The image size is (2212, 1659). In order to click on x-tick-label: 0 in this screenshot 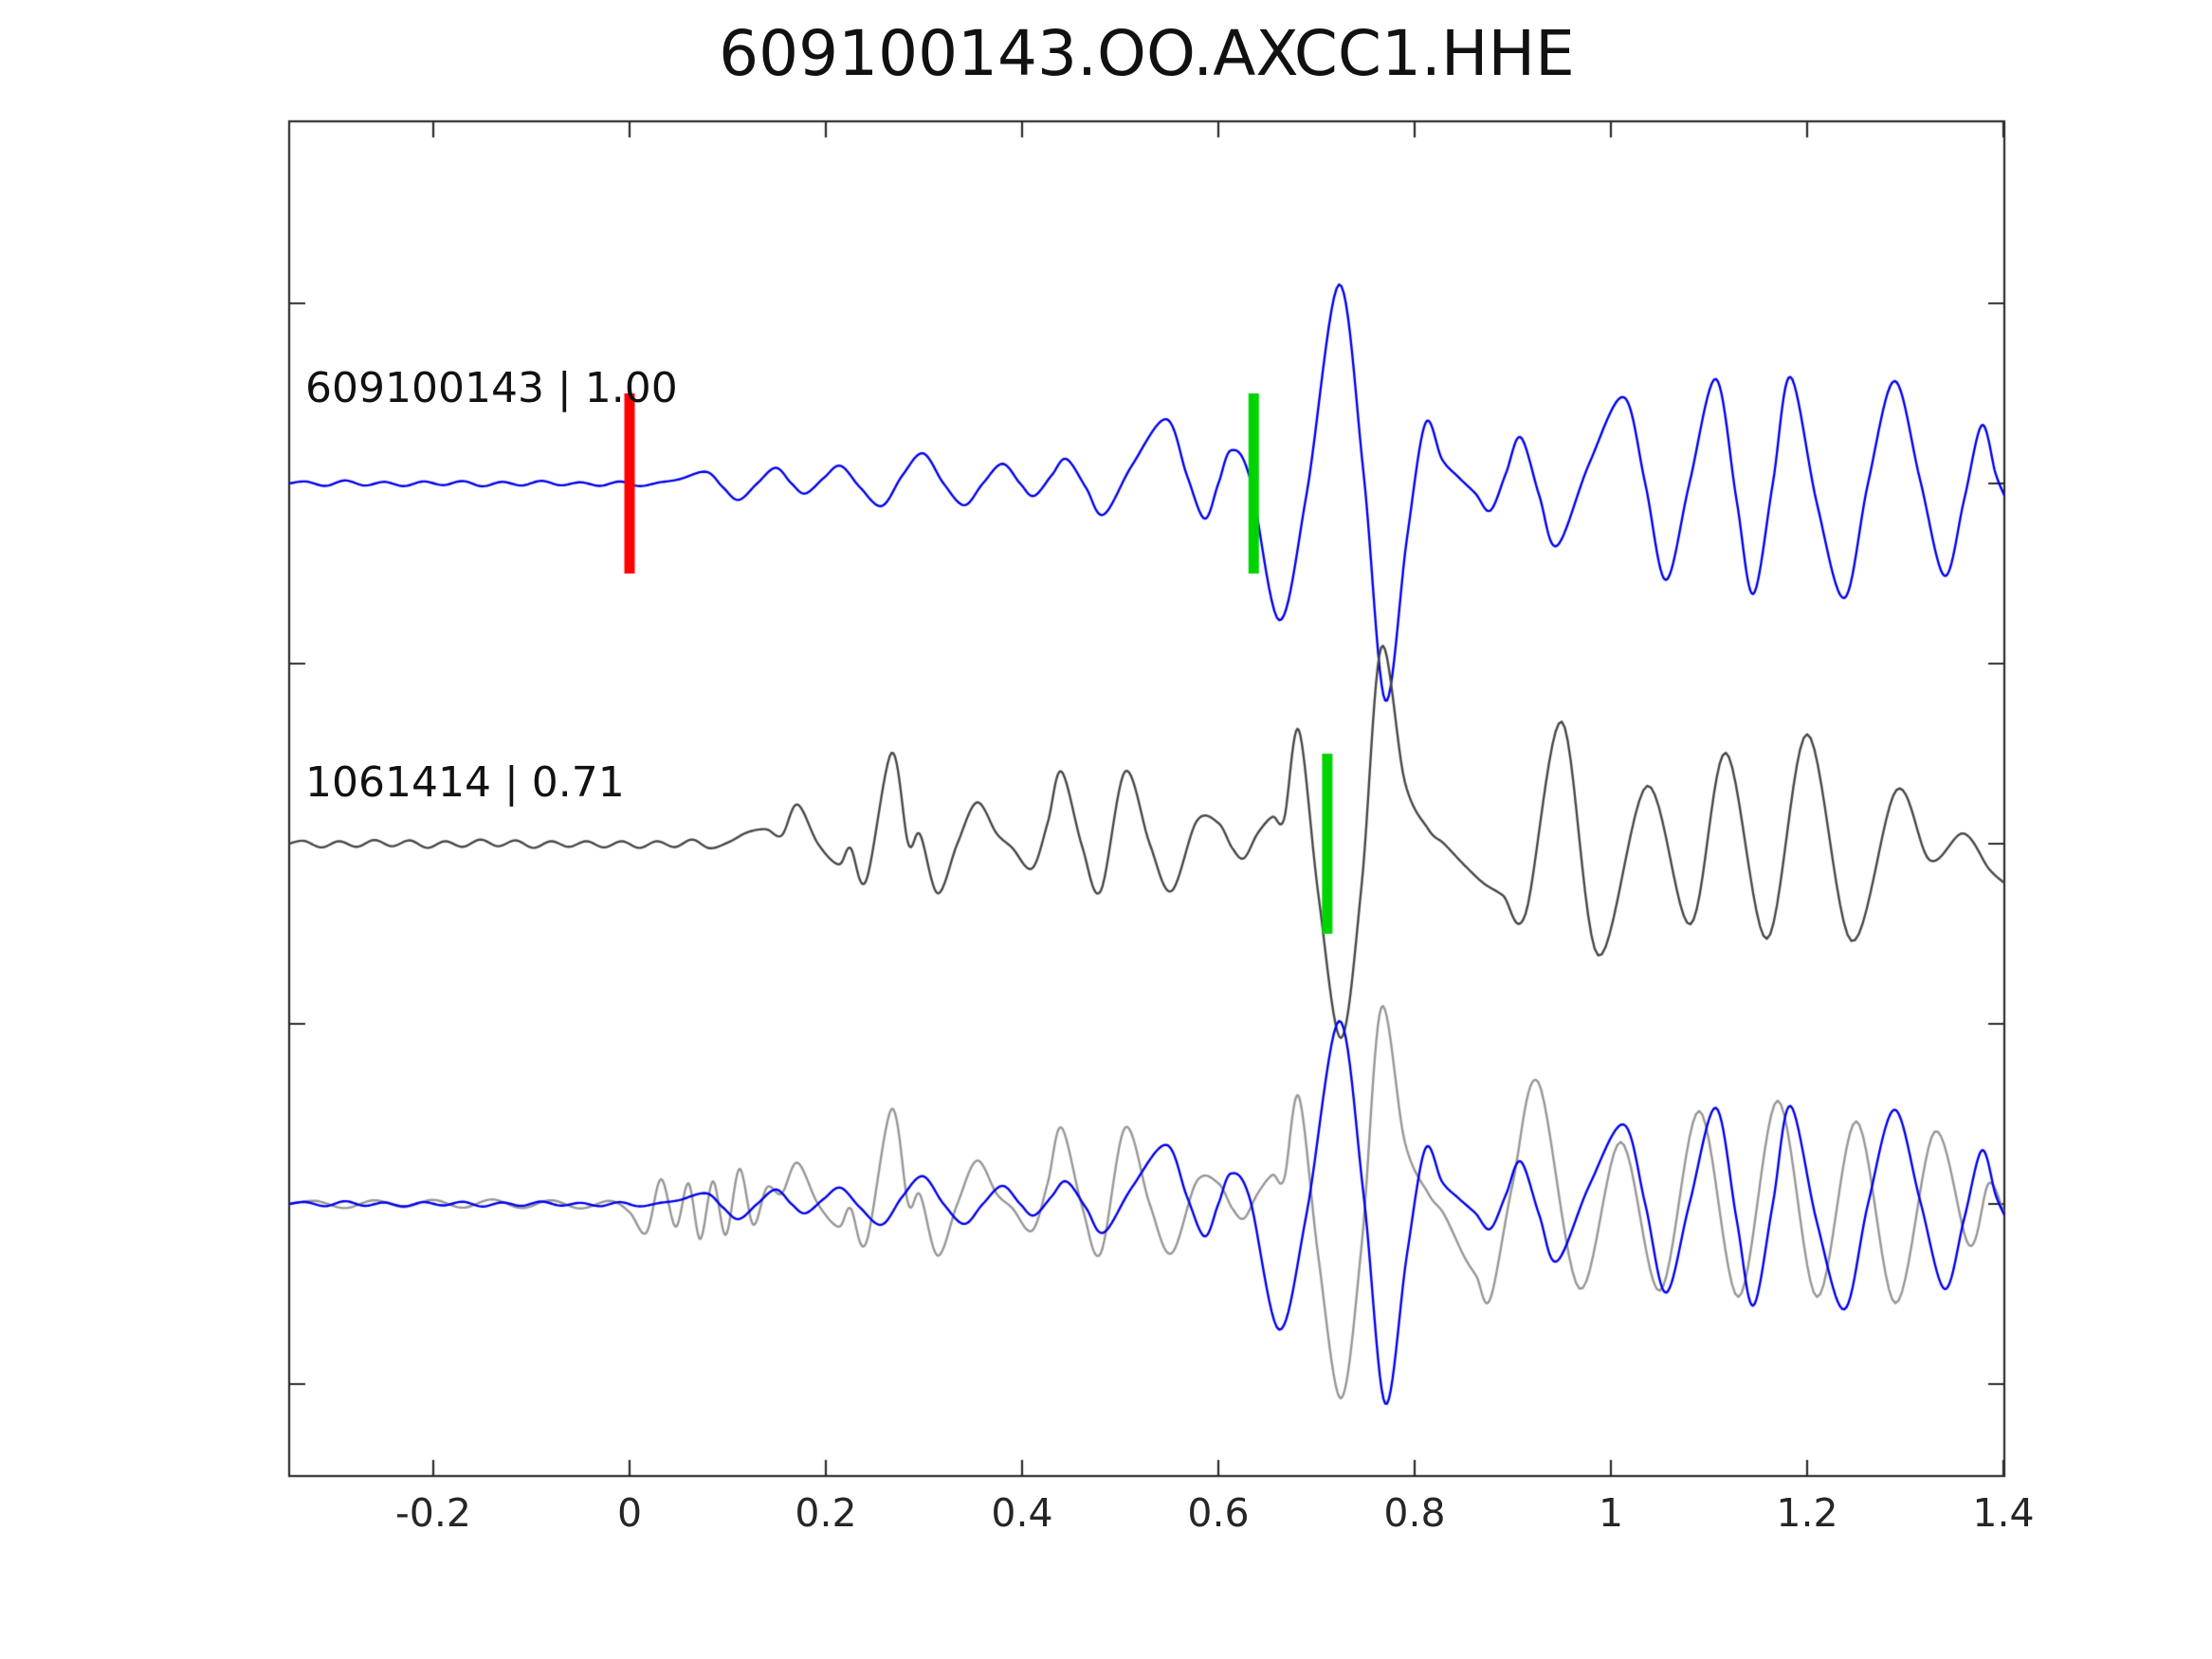, I will do `click(629, 1513)`.